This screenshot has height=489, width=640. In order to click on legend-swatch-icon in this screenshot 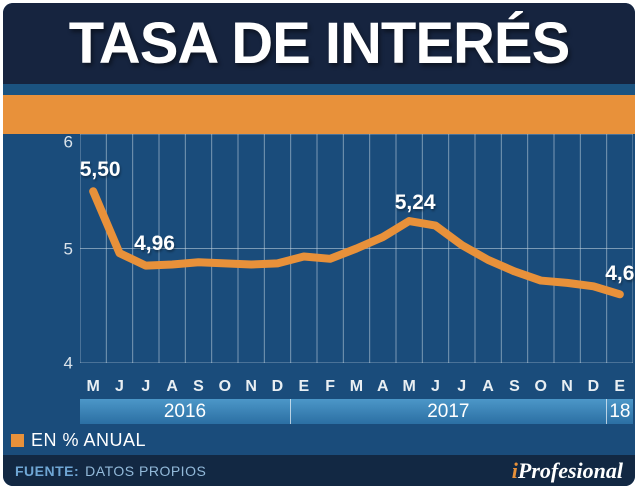, I will do `click(17, 440)`.